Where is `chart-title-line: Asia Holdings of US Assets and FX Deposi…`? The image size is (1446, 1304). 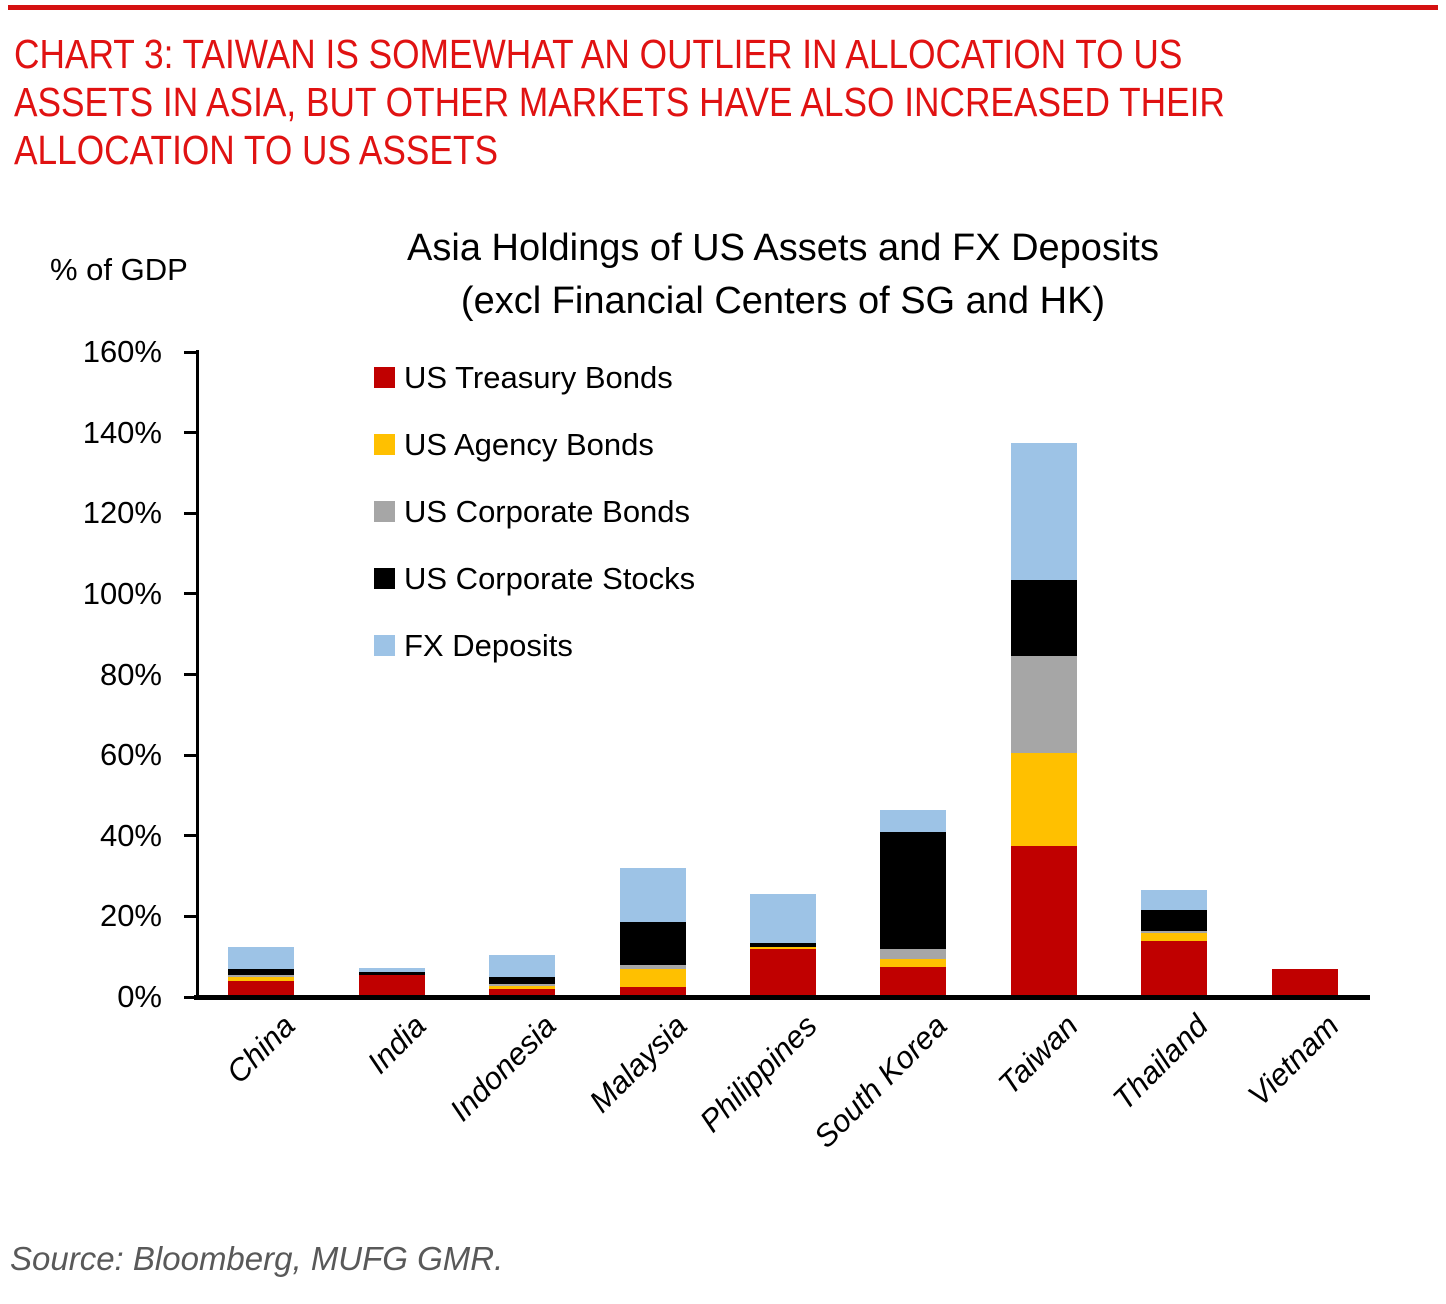 chart-title-line: Asia Holdings of US Assets and FX Deposi… is located at coordinates (783, 248).